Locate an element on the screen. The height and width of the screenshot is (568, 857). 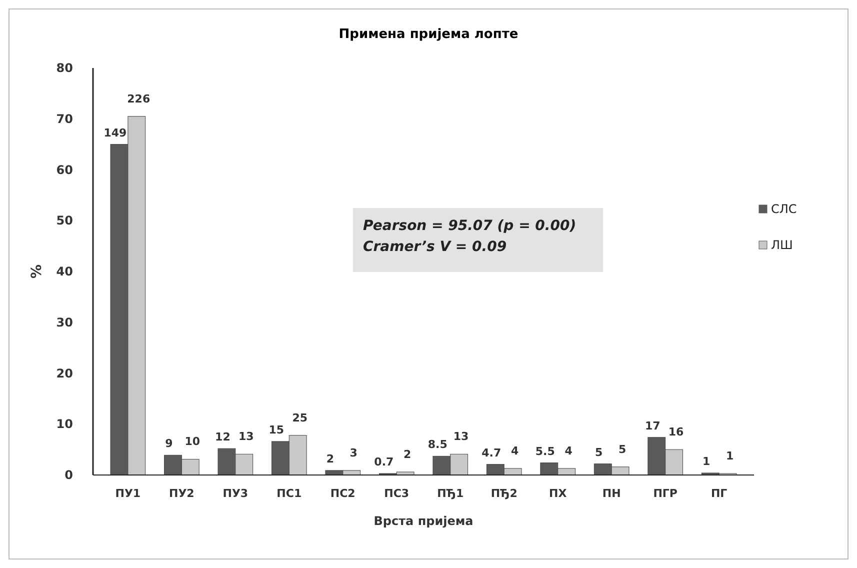
x-tick-label: ПС3 is located at coordinates (397, 493).